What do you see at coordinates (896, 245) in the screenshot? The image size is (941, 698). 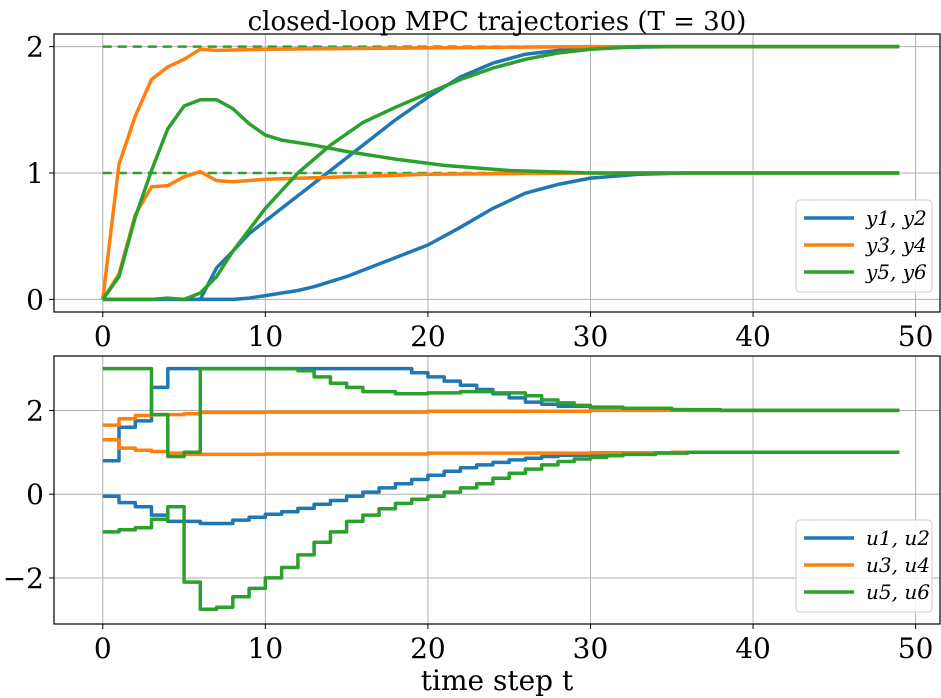 I see `legend-label: y3, y4` at bounding box center [896, 245].